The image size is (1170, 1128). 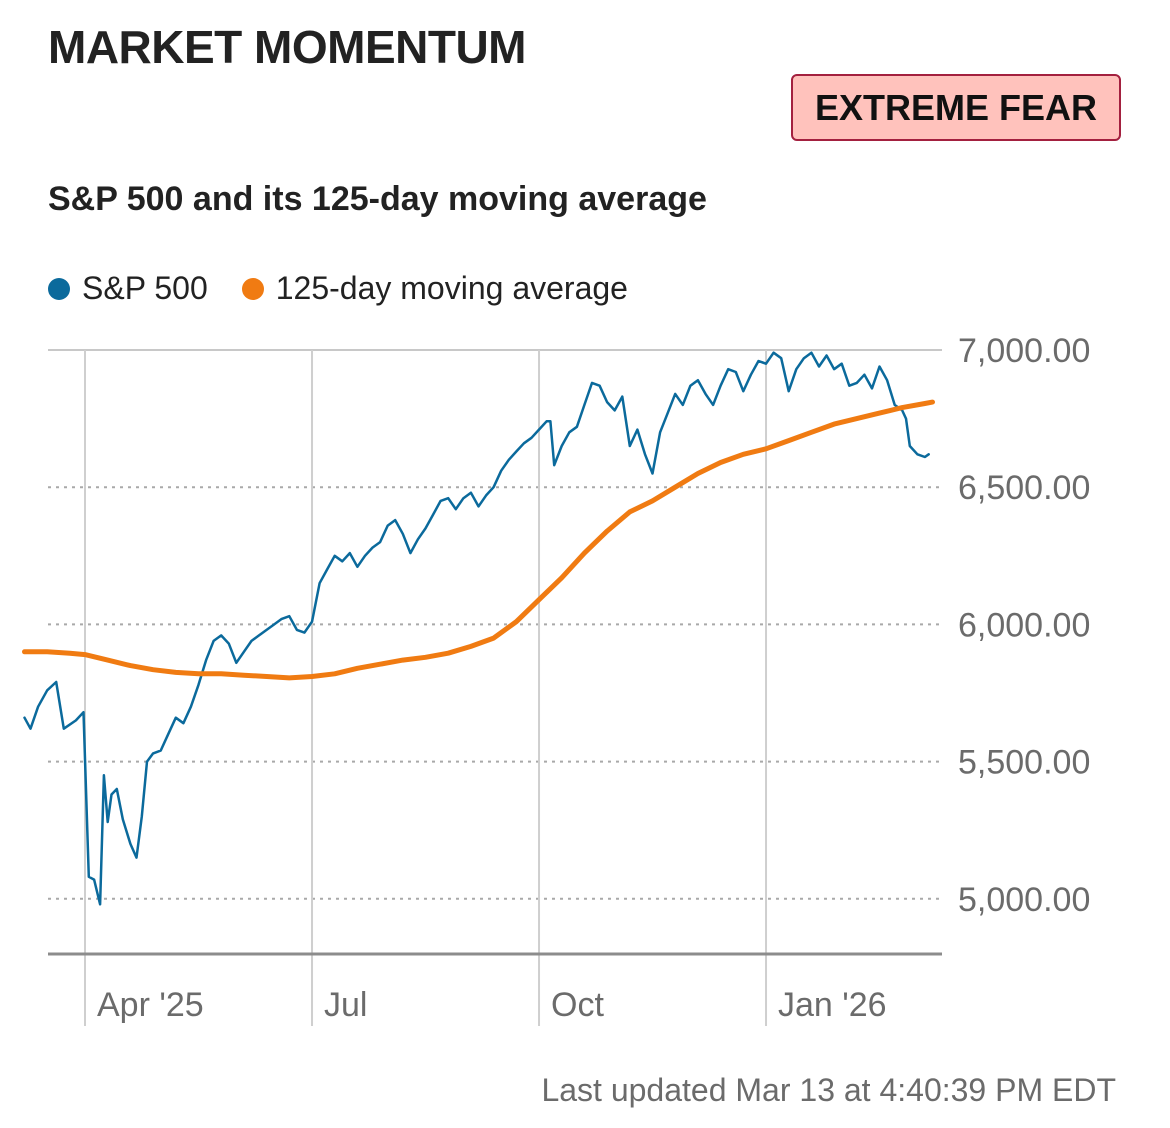 What do you see at coordinates (145, 288) in the screenshot?
I see `legend-label-sp500: S&P 500` at bounding box center [145, 288].